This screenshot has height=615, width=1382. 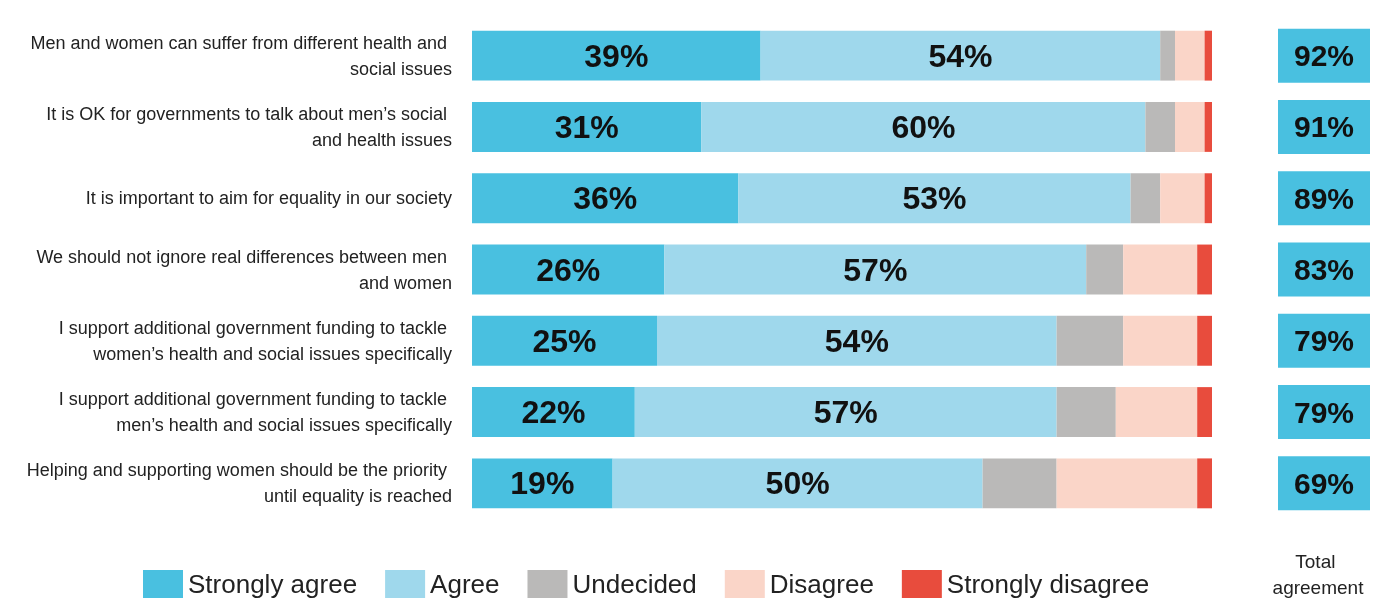 I want to click on text: 83%, so click(x=1324, y=269).